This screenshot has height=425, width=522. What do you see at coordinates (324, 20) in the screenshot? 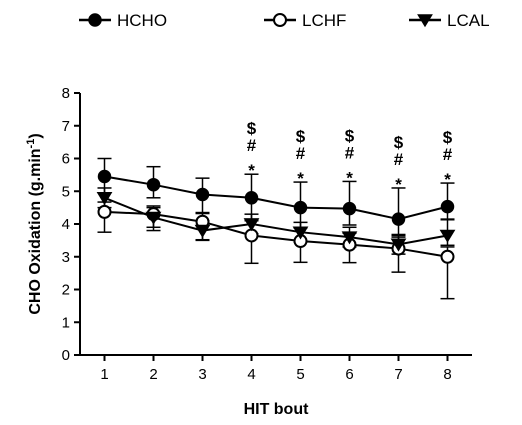
I see `legend-label: LCHF` at bounding box center [324, 20].